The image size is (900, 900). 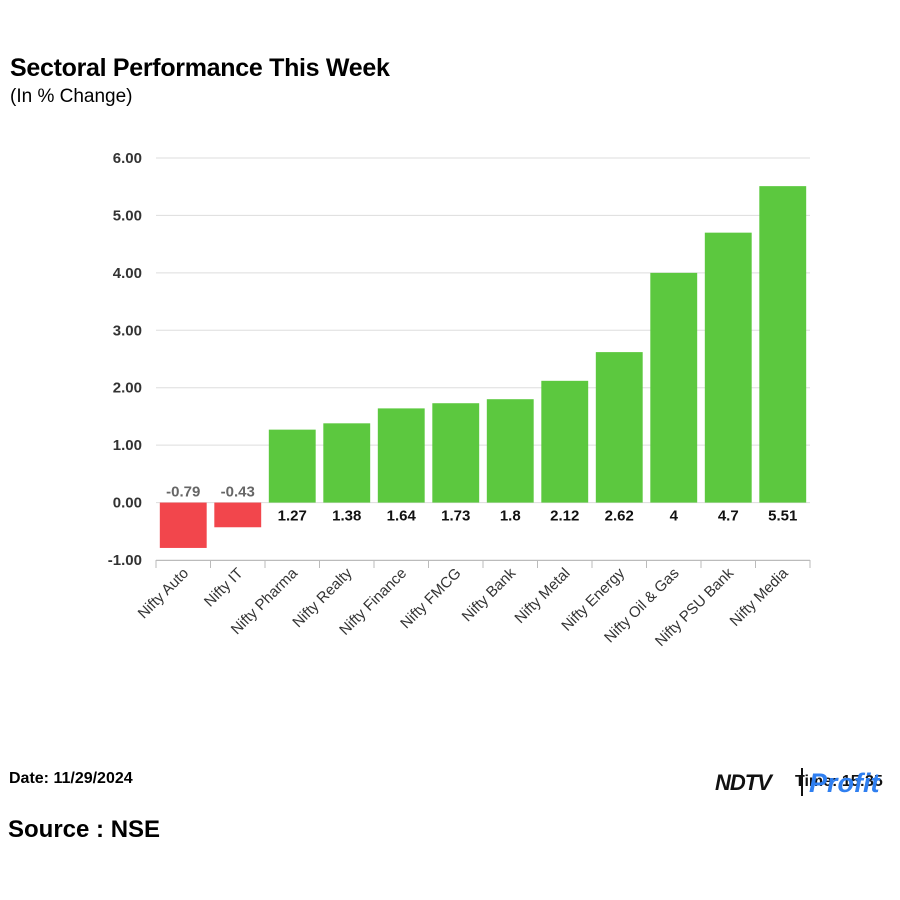 I want to click on chart-subtitle: (In % Change), so click(x=71, y=96).